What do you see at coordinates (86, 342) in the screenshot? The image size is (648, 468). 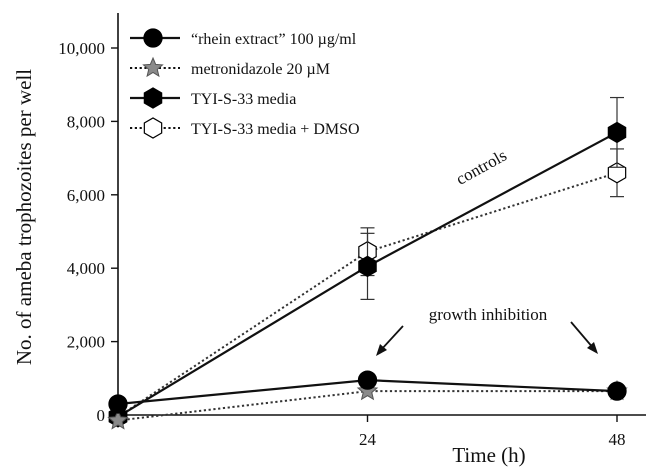 I see `y-tick-label: 2,000` at bounding box center [86, 342].